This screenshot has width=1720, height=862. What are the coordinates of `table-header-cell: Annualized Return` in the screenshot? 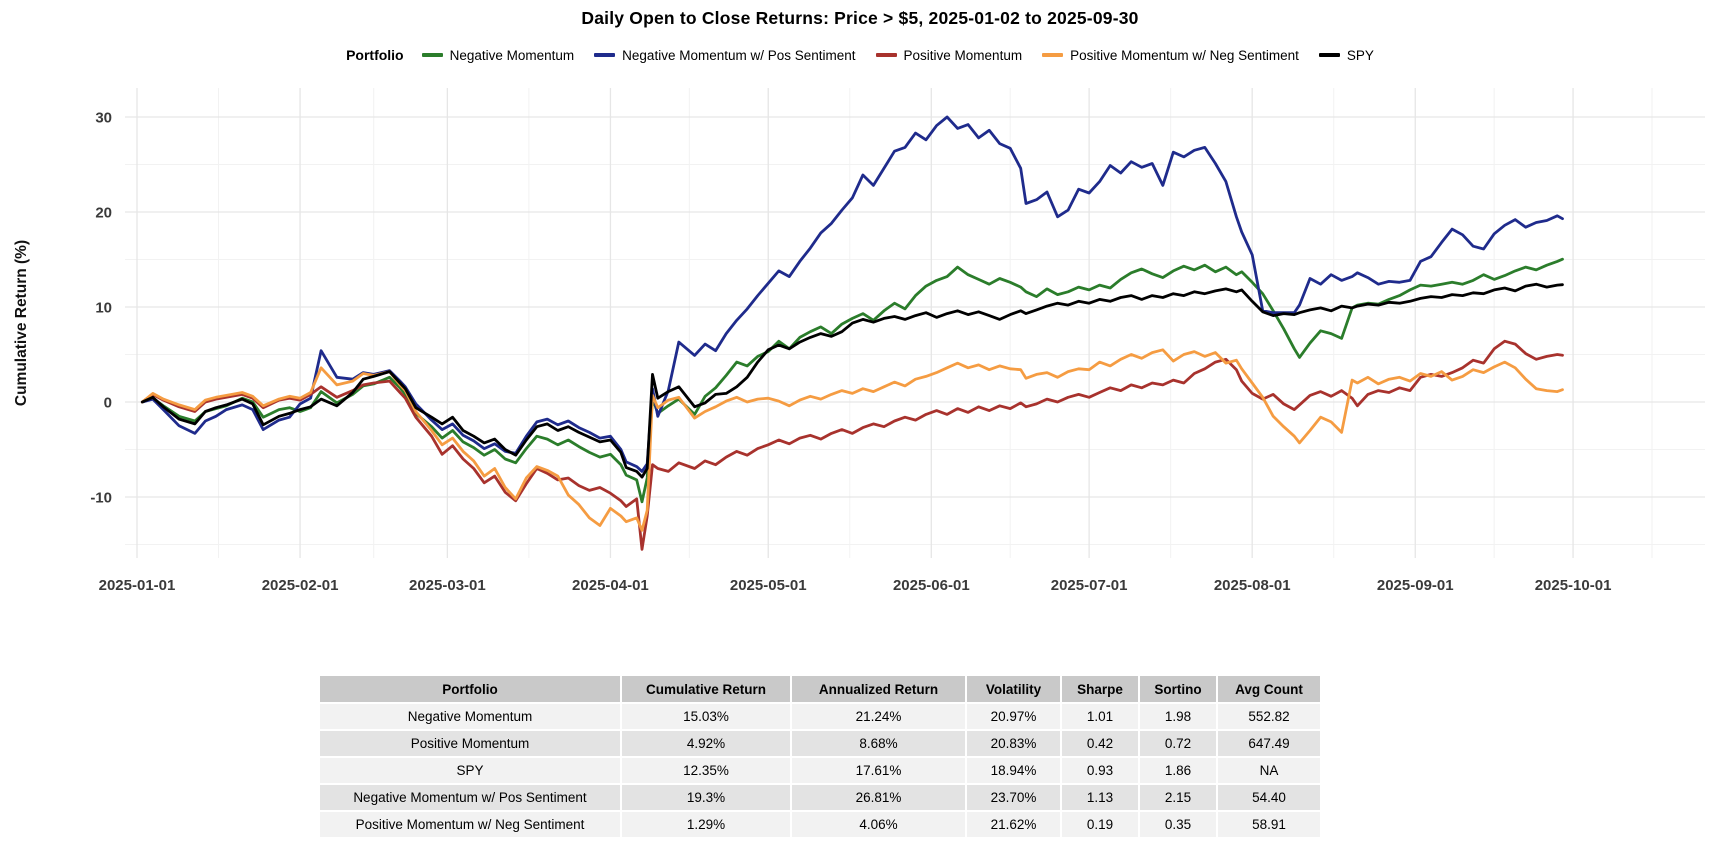 It's located at (878, 689).